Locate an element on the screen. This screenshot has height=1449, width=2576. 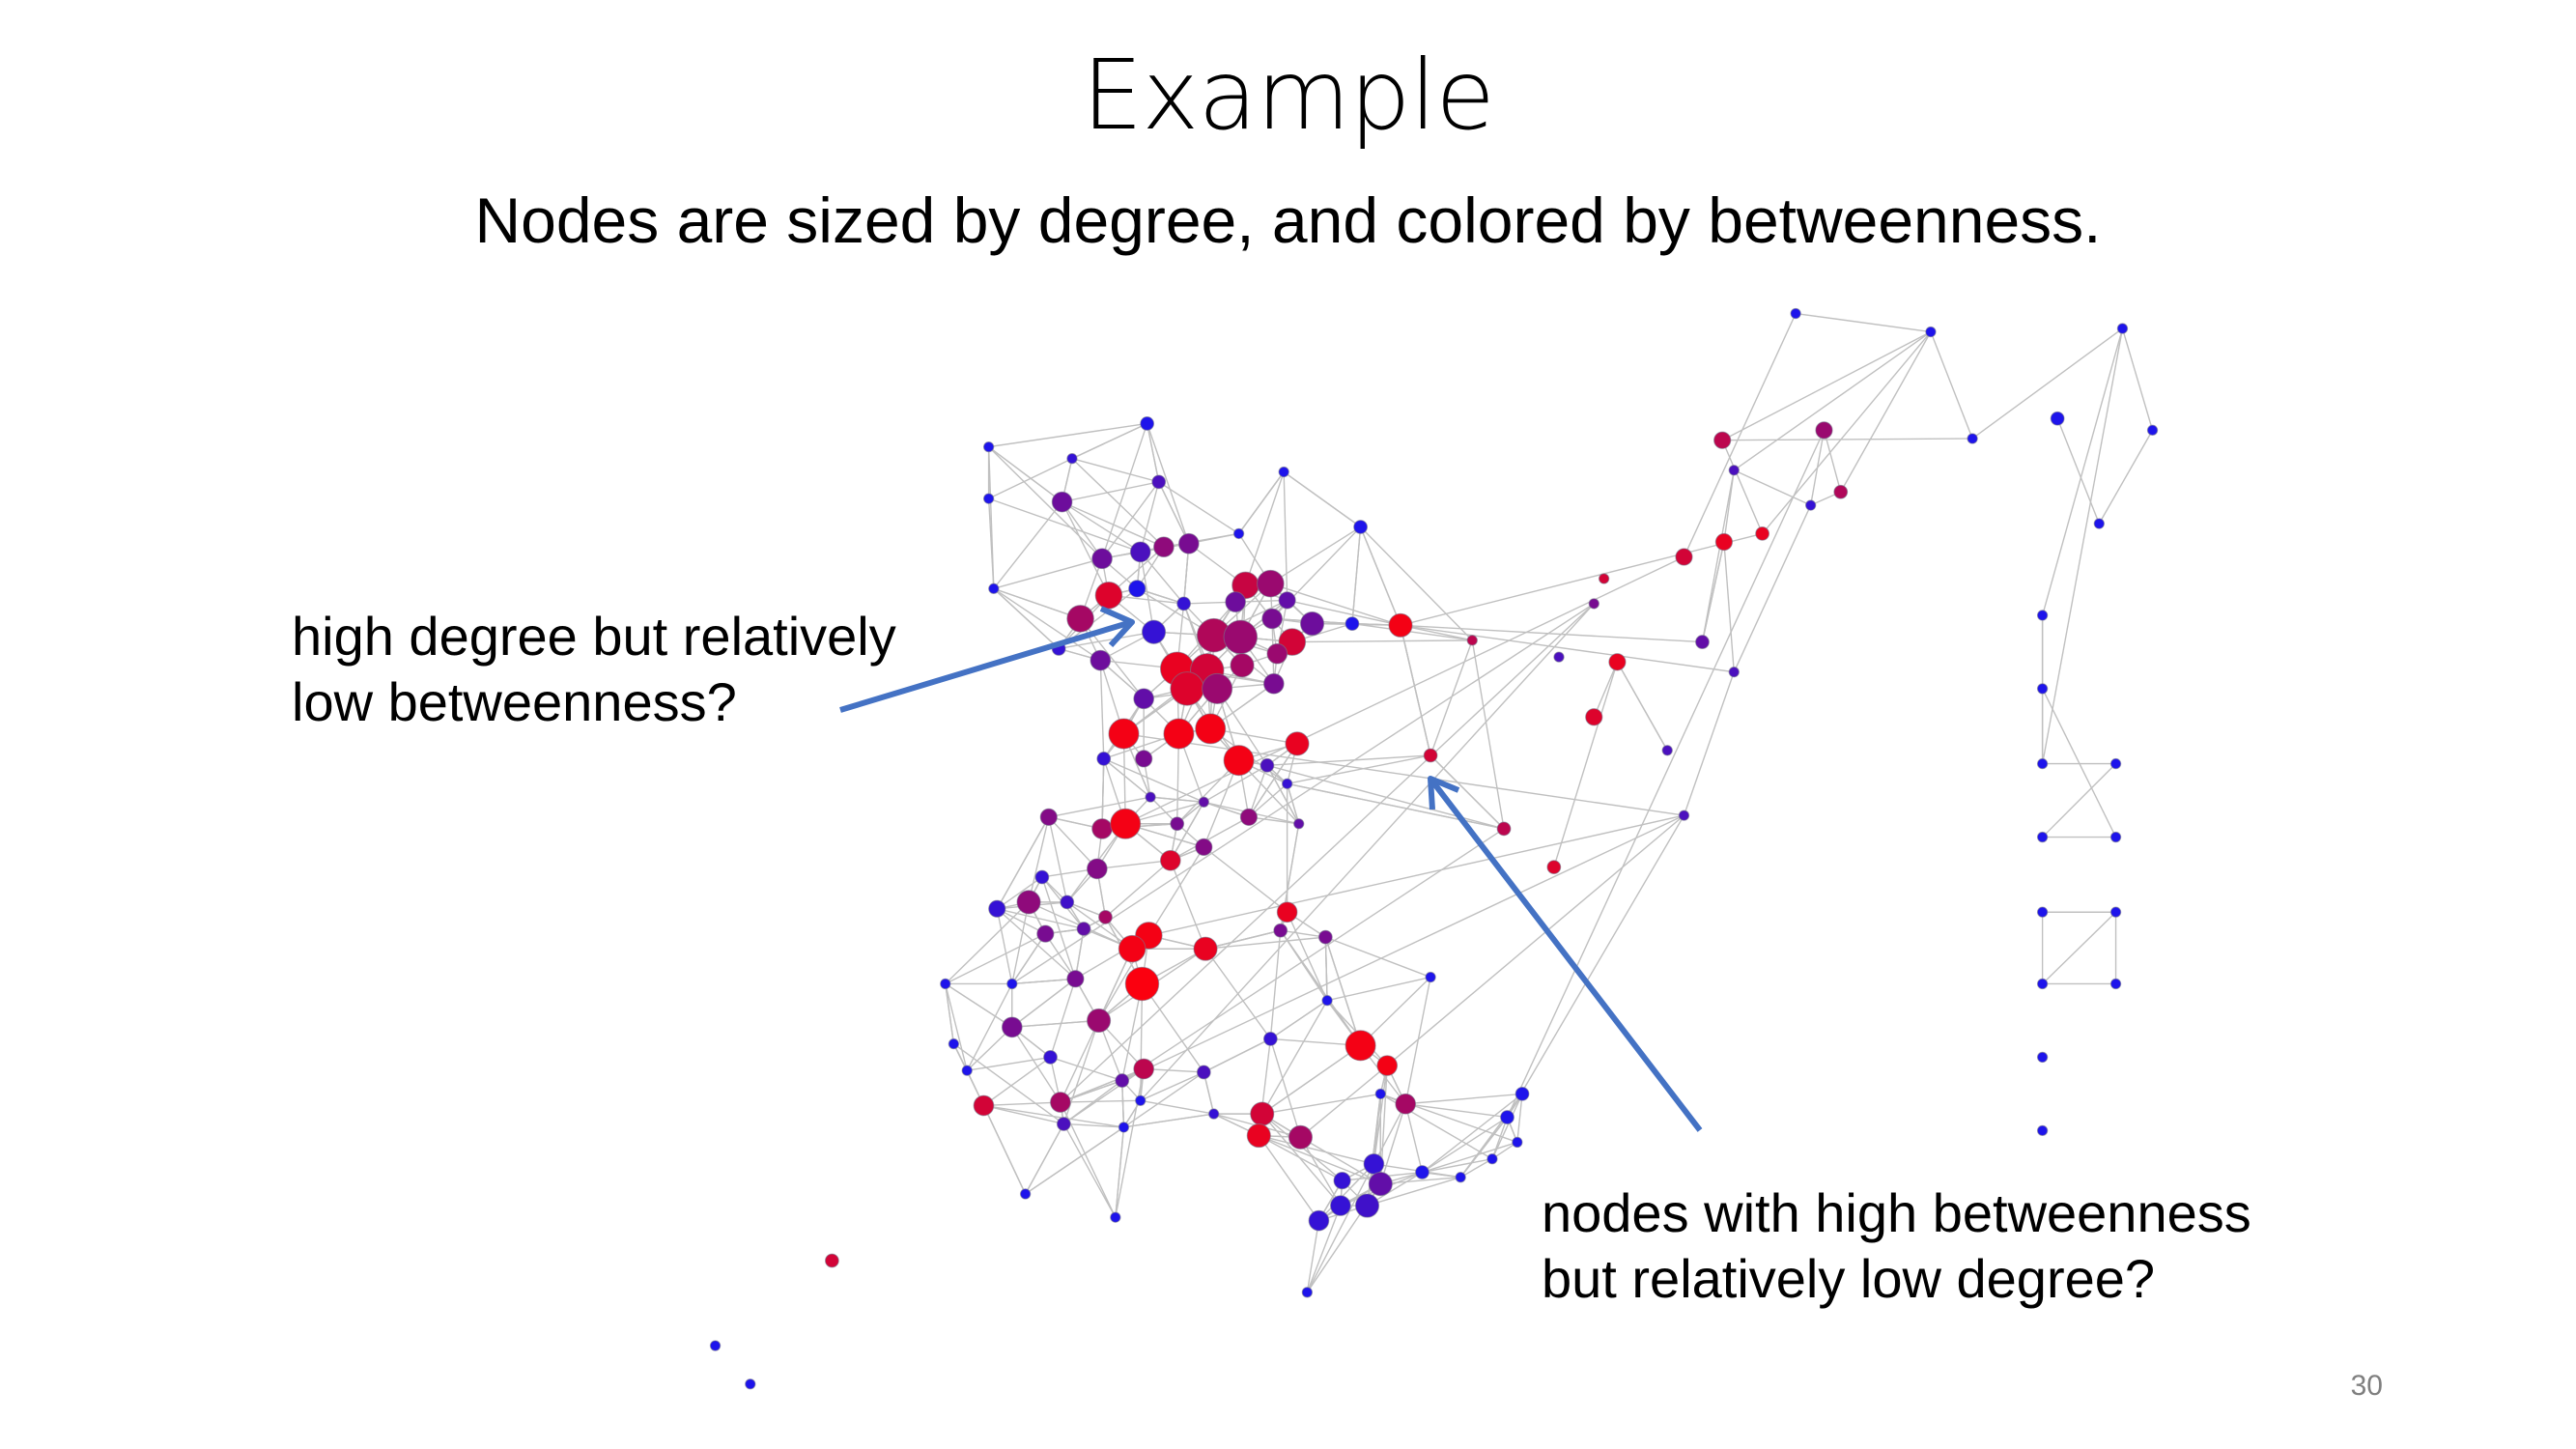
annotation-line: but relatively low degree? is located at coordinates (1849, 1278).